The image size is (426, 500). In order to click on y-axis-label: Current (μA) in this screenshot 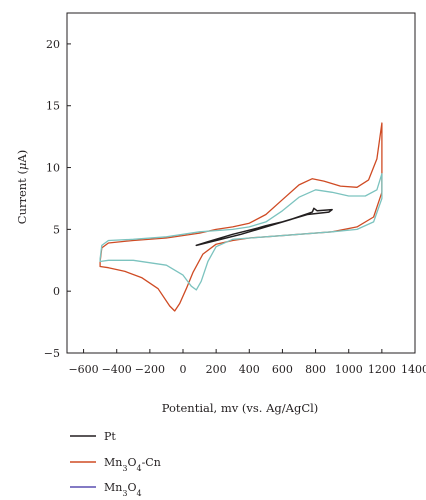, I will do `click(22, 187)`.